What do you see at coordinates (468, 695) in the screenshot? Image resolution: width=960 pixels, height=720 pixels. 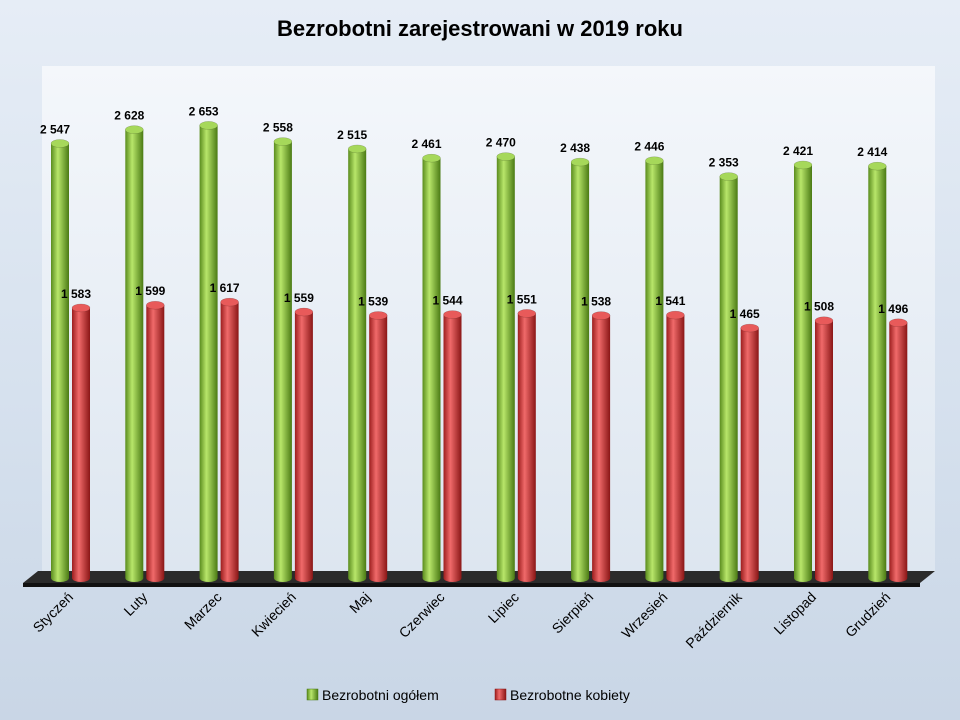 I see `legend: Bezrobotni ogółem Bezrobotne kobiety` at bounding box center [468, 695].